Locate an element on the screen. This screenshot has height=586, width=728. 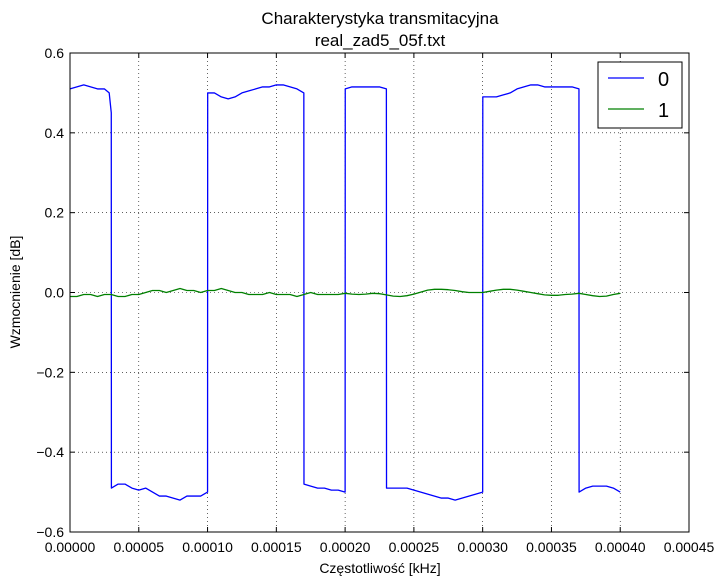
x-tick-label: 0.00025 is located at coordinates (414, 547).